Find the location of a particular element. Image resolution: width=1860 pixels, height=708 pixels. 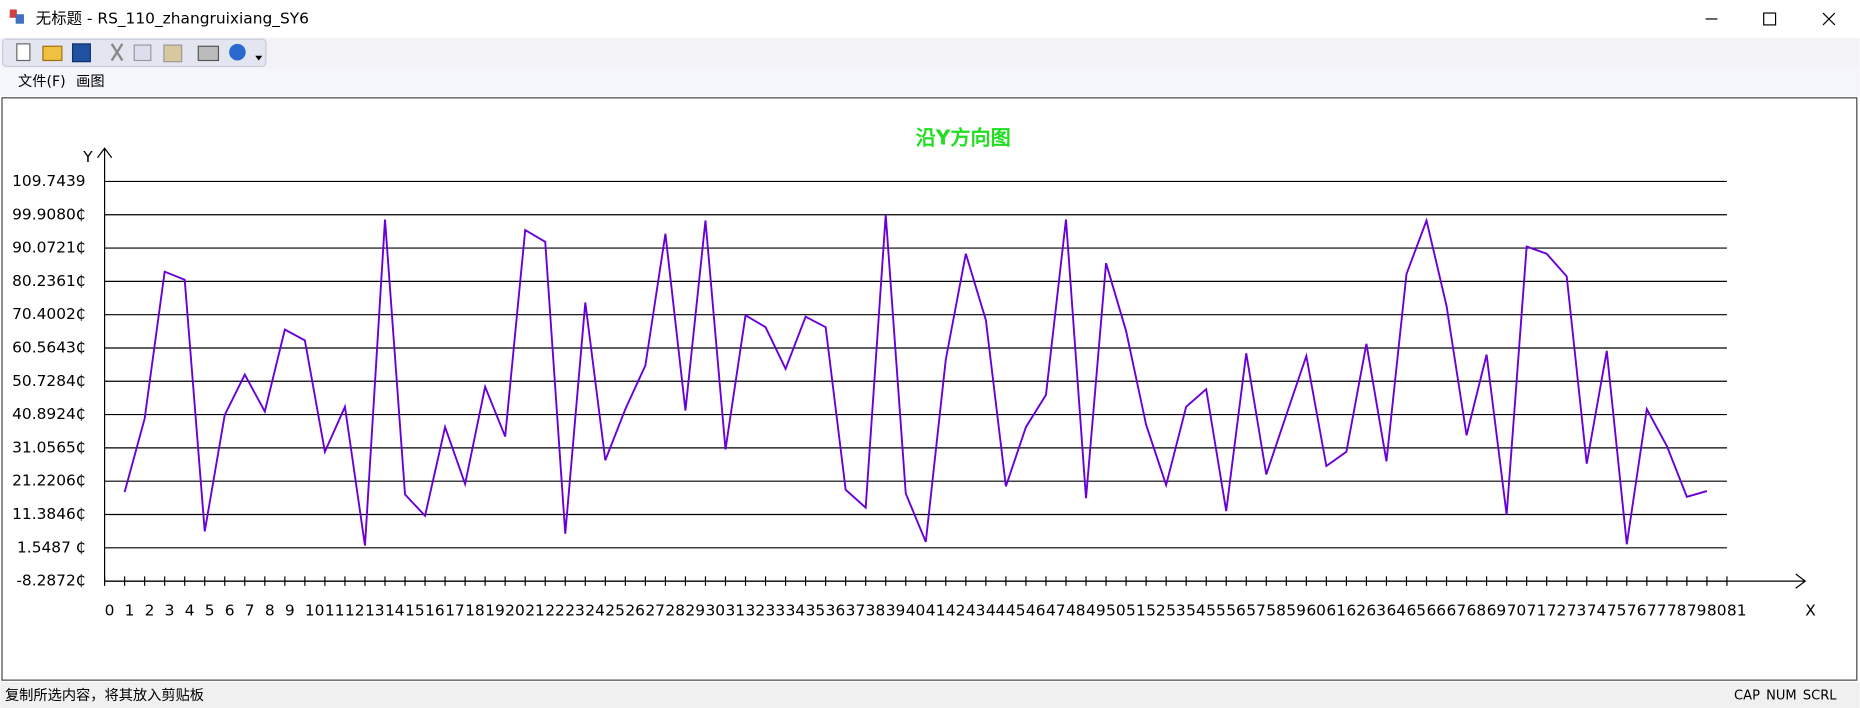

x-tick-label: 25 is located at coordinates (615, 610).